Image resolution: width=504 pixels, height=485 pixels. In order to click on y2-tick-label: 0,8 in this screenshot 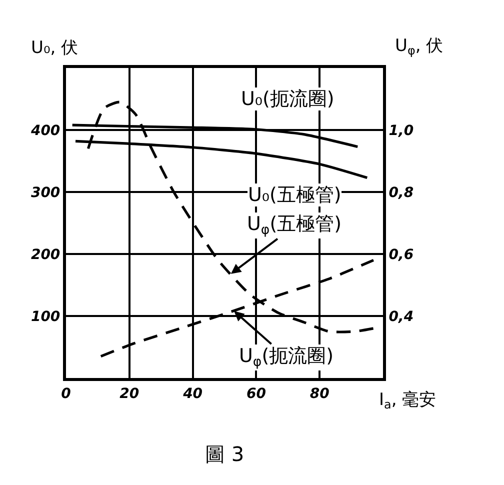, I will do `click(401, 192)`.